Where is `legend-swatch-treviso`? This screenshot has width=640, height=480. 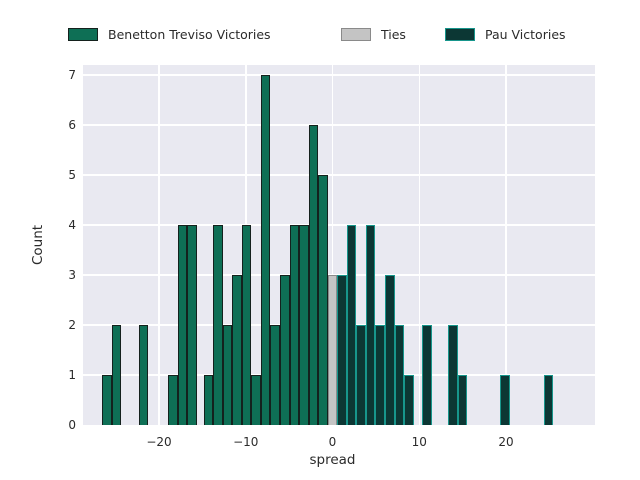 legend-swatch-treviso is located at coordinates (83, 34).